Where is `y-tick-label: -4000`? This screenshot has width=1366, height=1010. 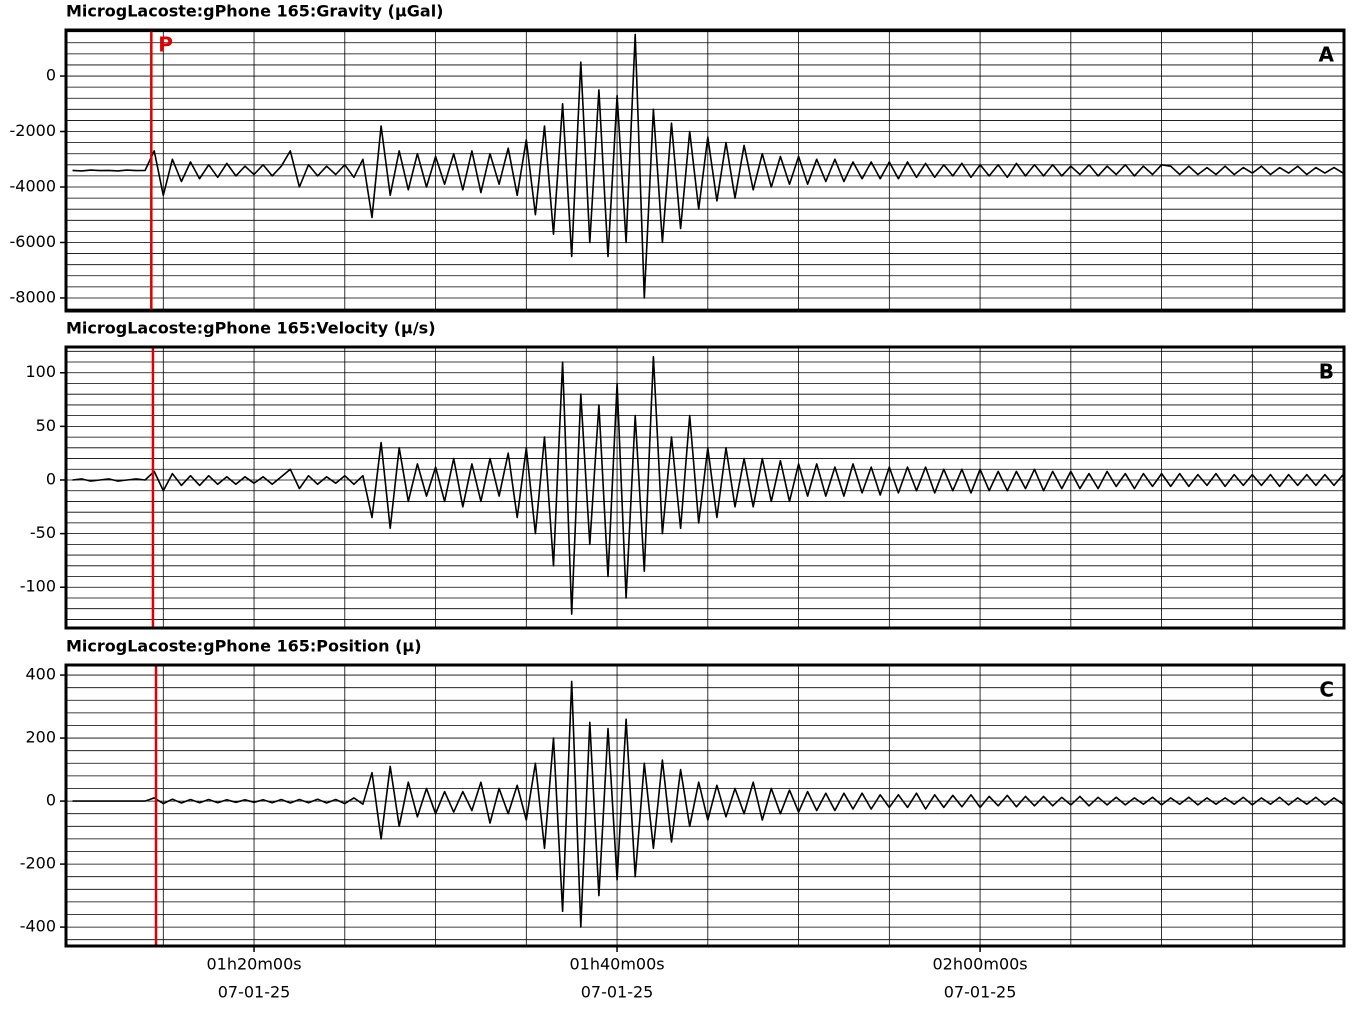
y-tick-label: -4000 is located at coordinates (33, 186).